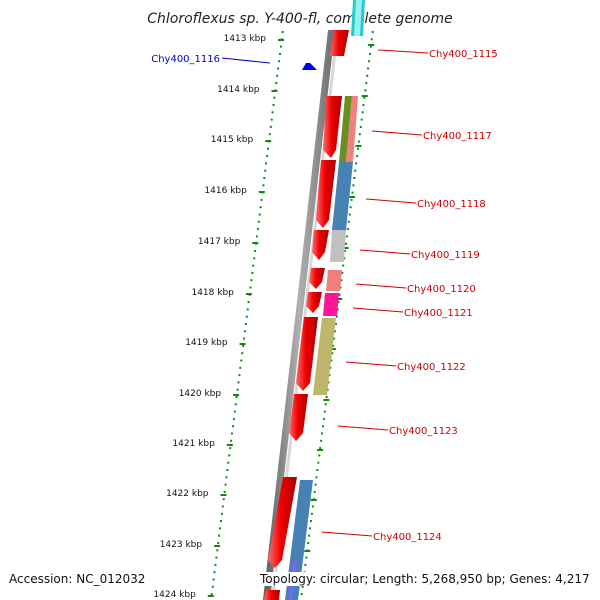 Image resolution: width=600 pixels, height=600 pixels. Describe the element at coordinates (193, 444) in the screenshot. I see `kbp-label: 1421 kbp` at that location.